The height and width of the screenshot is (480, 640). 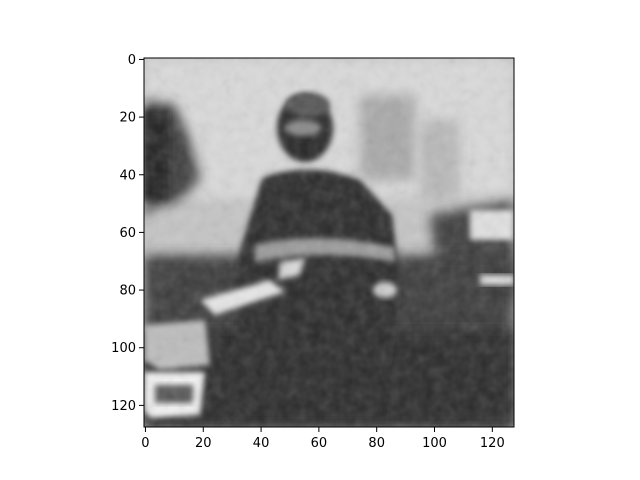 What do you see at coordinates (376, 443) in the screenshot?
I see `x-tick-label: 80` at bounding box center [376, 443].